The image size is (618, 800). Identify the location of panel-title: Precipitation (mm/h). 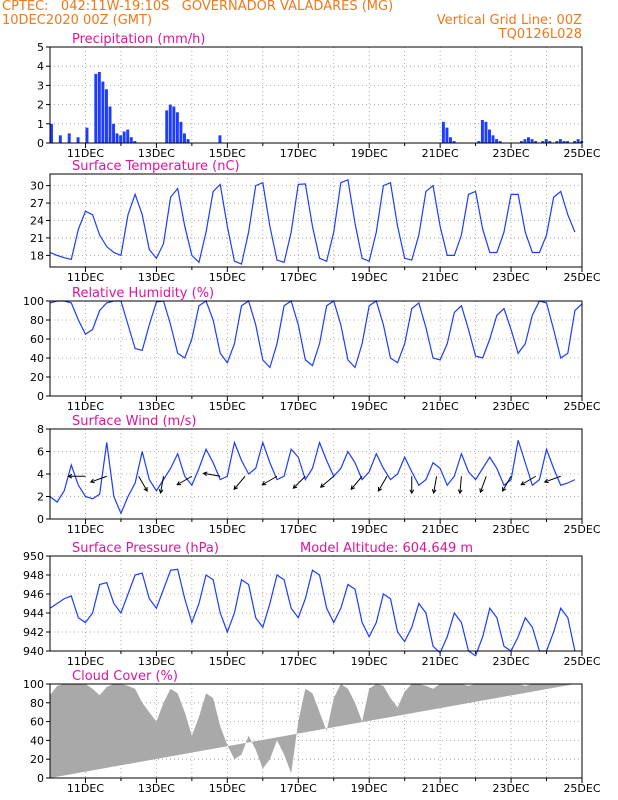
(138, 39).